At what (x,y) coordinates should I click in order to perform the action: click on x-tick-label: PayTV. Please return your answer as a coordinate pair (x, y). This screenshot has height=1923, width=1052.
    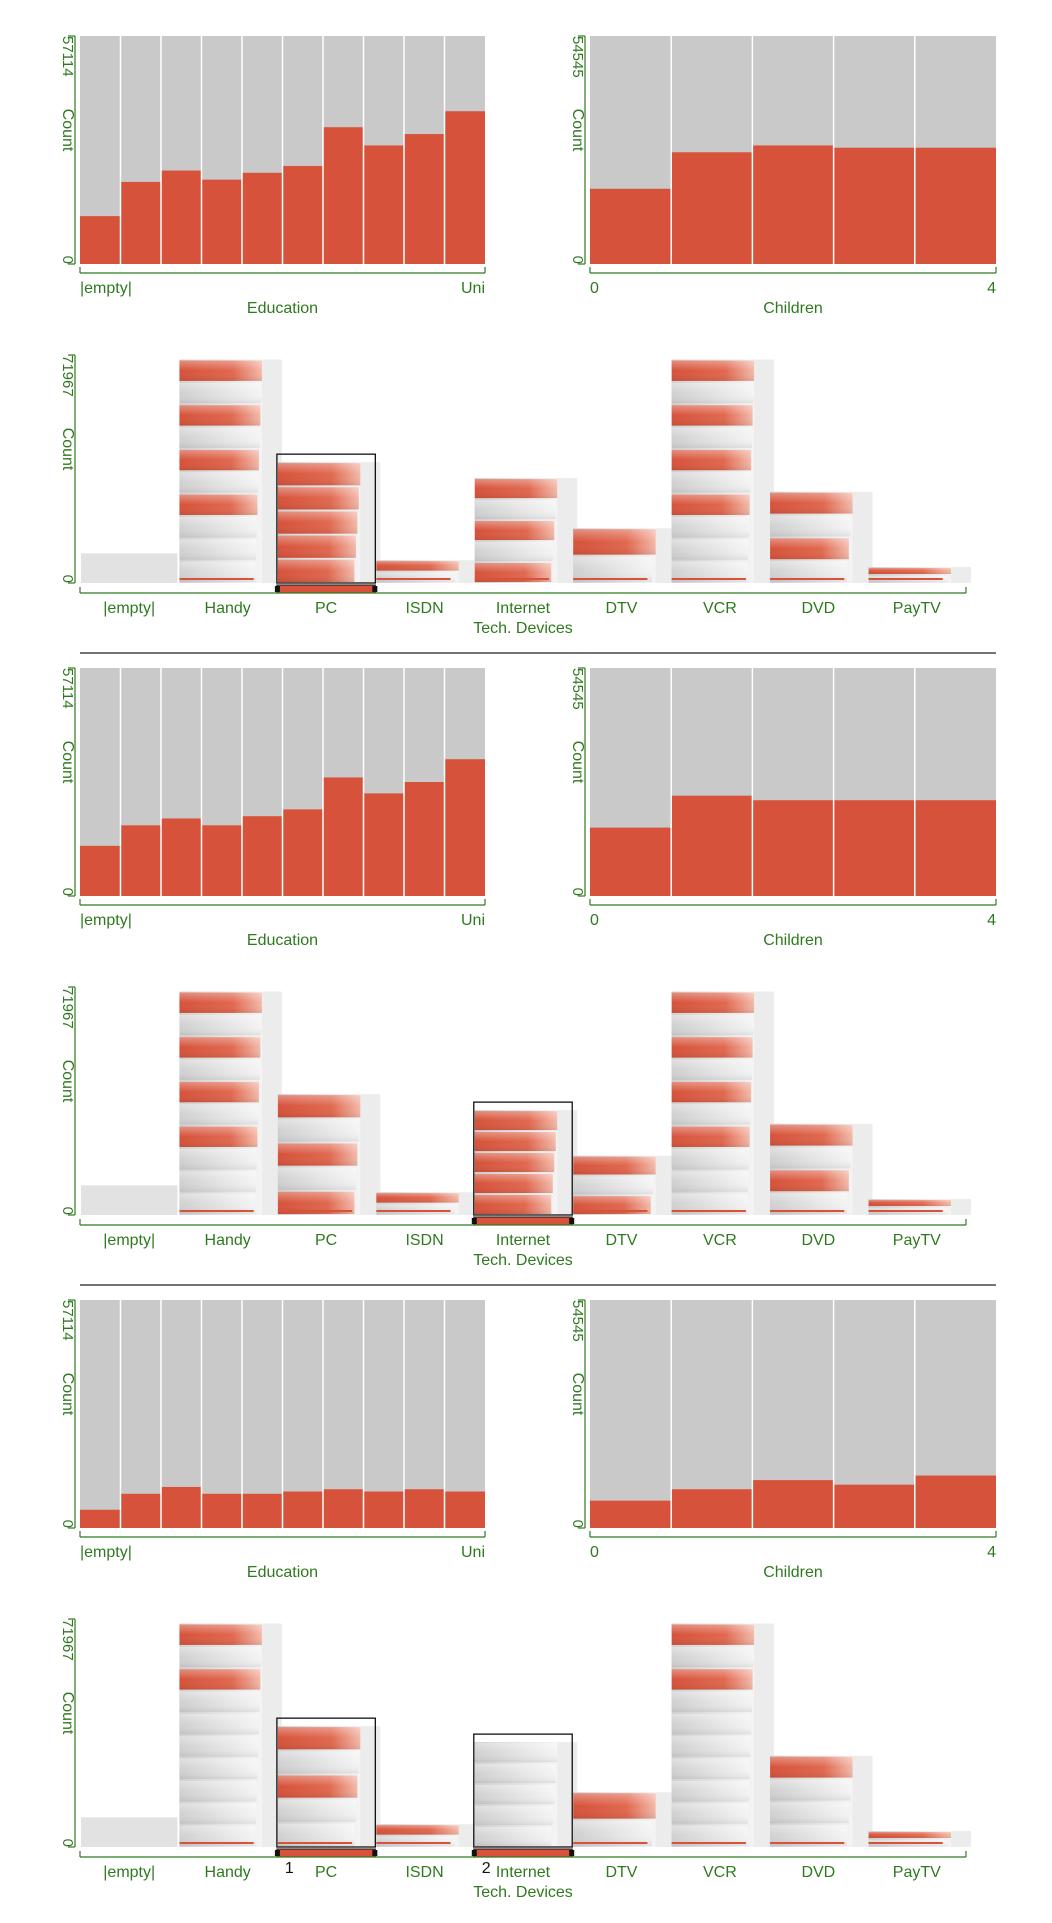
    Looking at the image, I should click on (917, 608).